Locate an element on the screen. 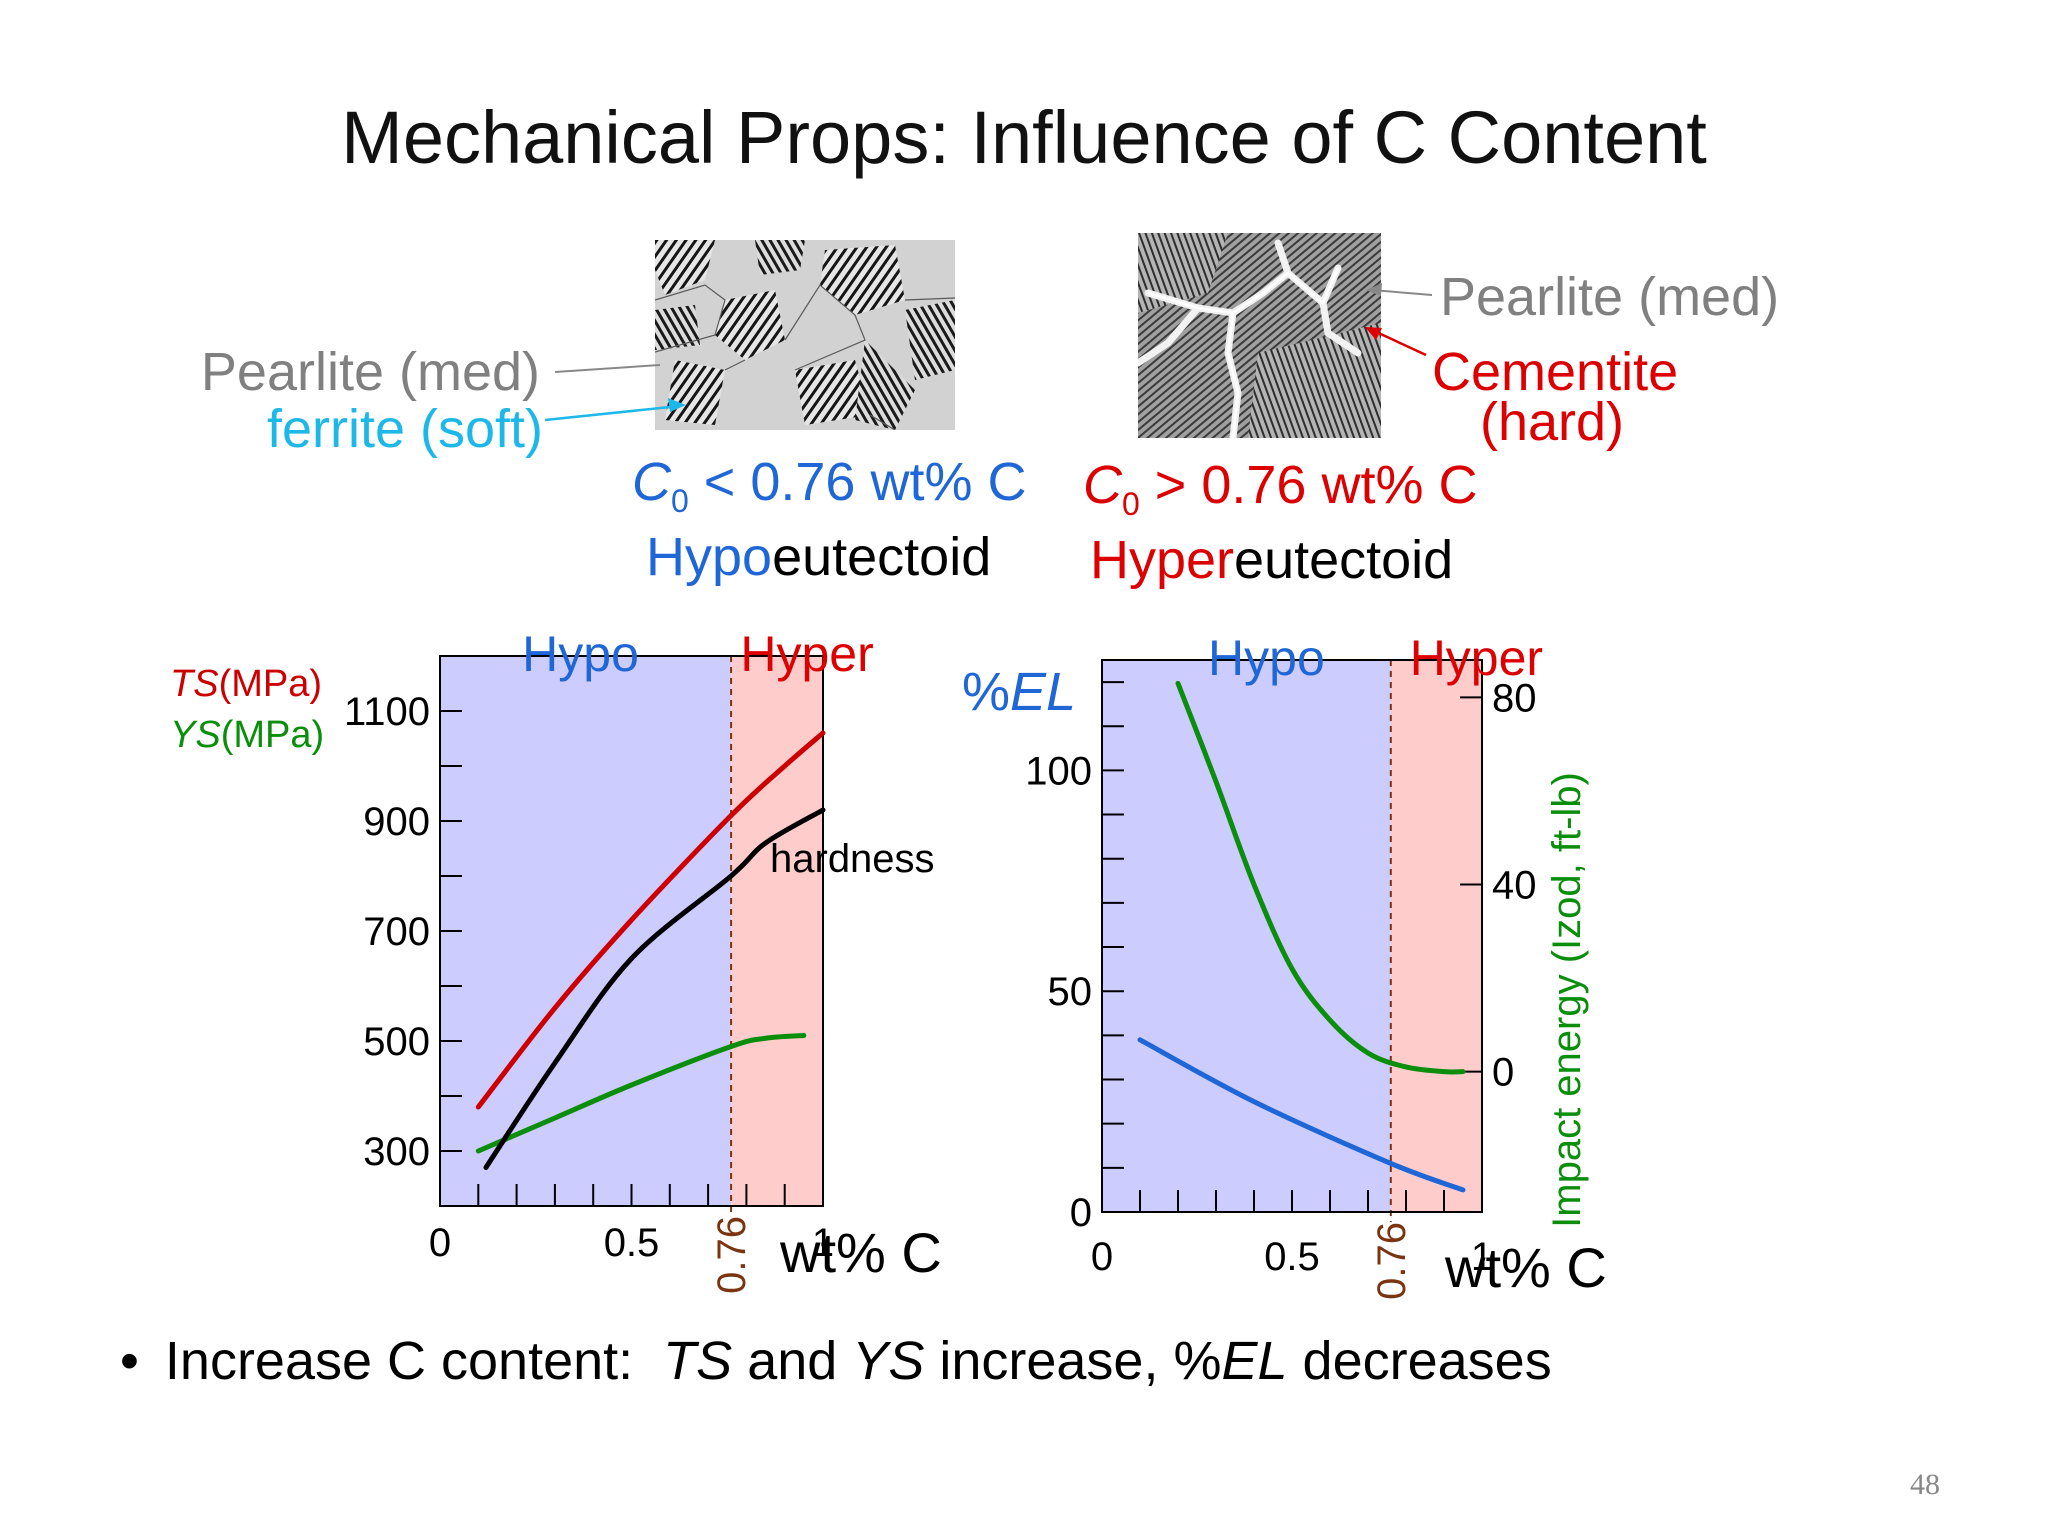  hyper-composition: C0 > 0.76 wt% C is located at coordinates (1280, 489).